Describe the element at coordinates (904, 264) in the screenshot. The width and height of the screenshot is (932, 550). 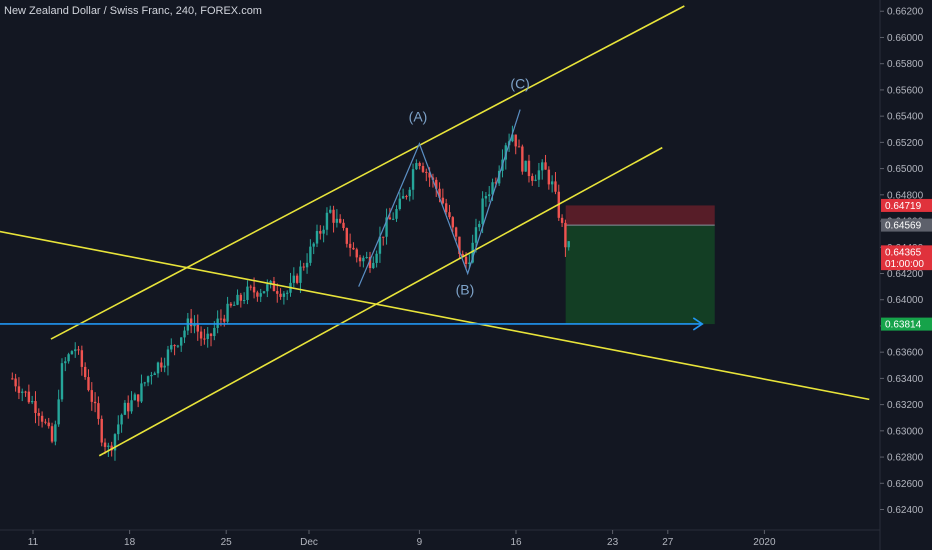
I see `price-tag-label: 01:00:00` at that location.